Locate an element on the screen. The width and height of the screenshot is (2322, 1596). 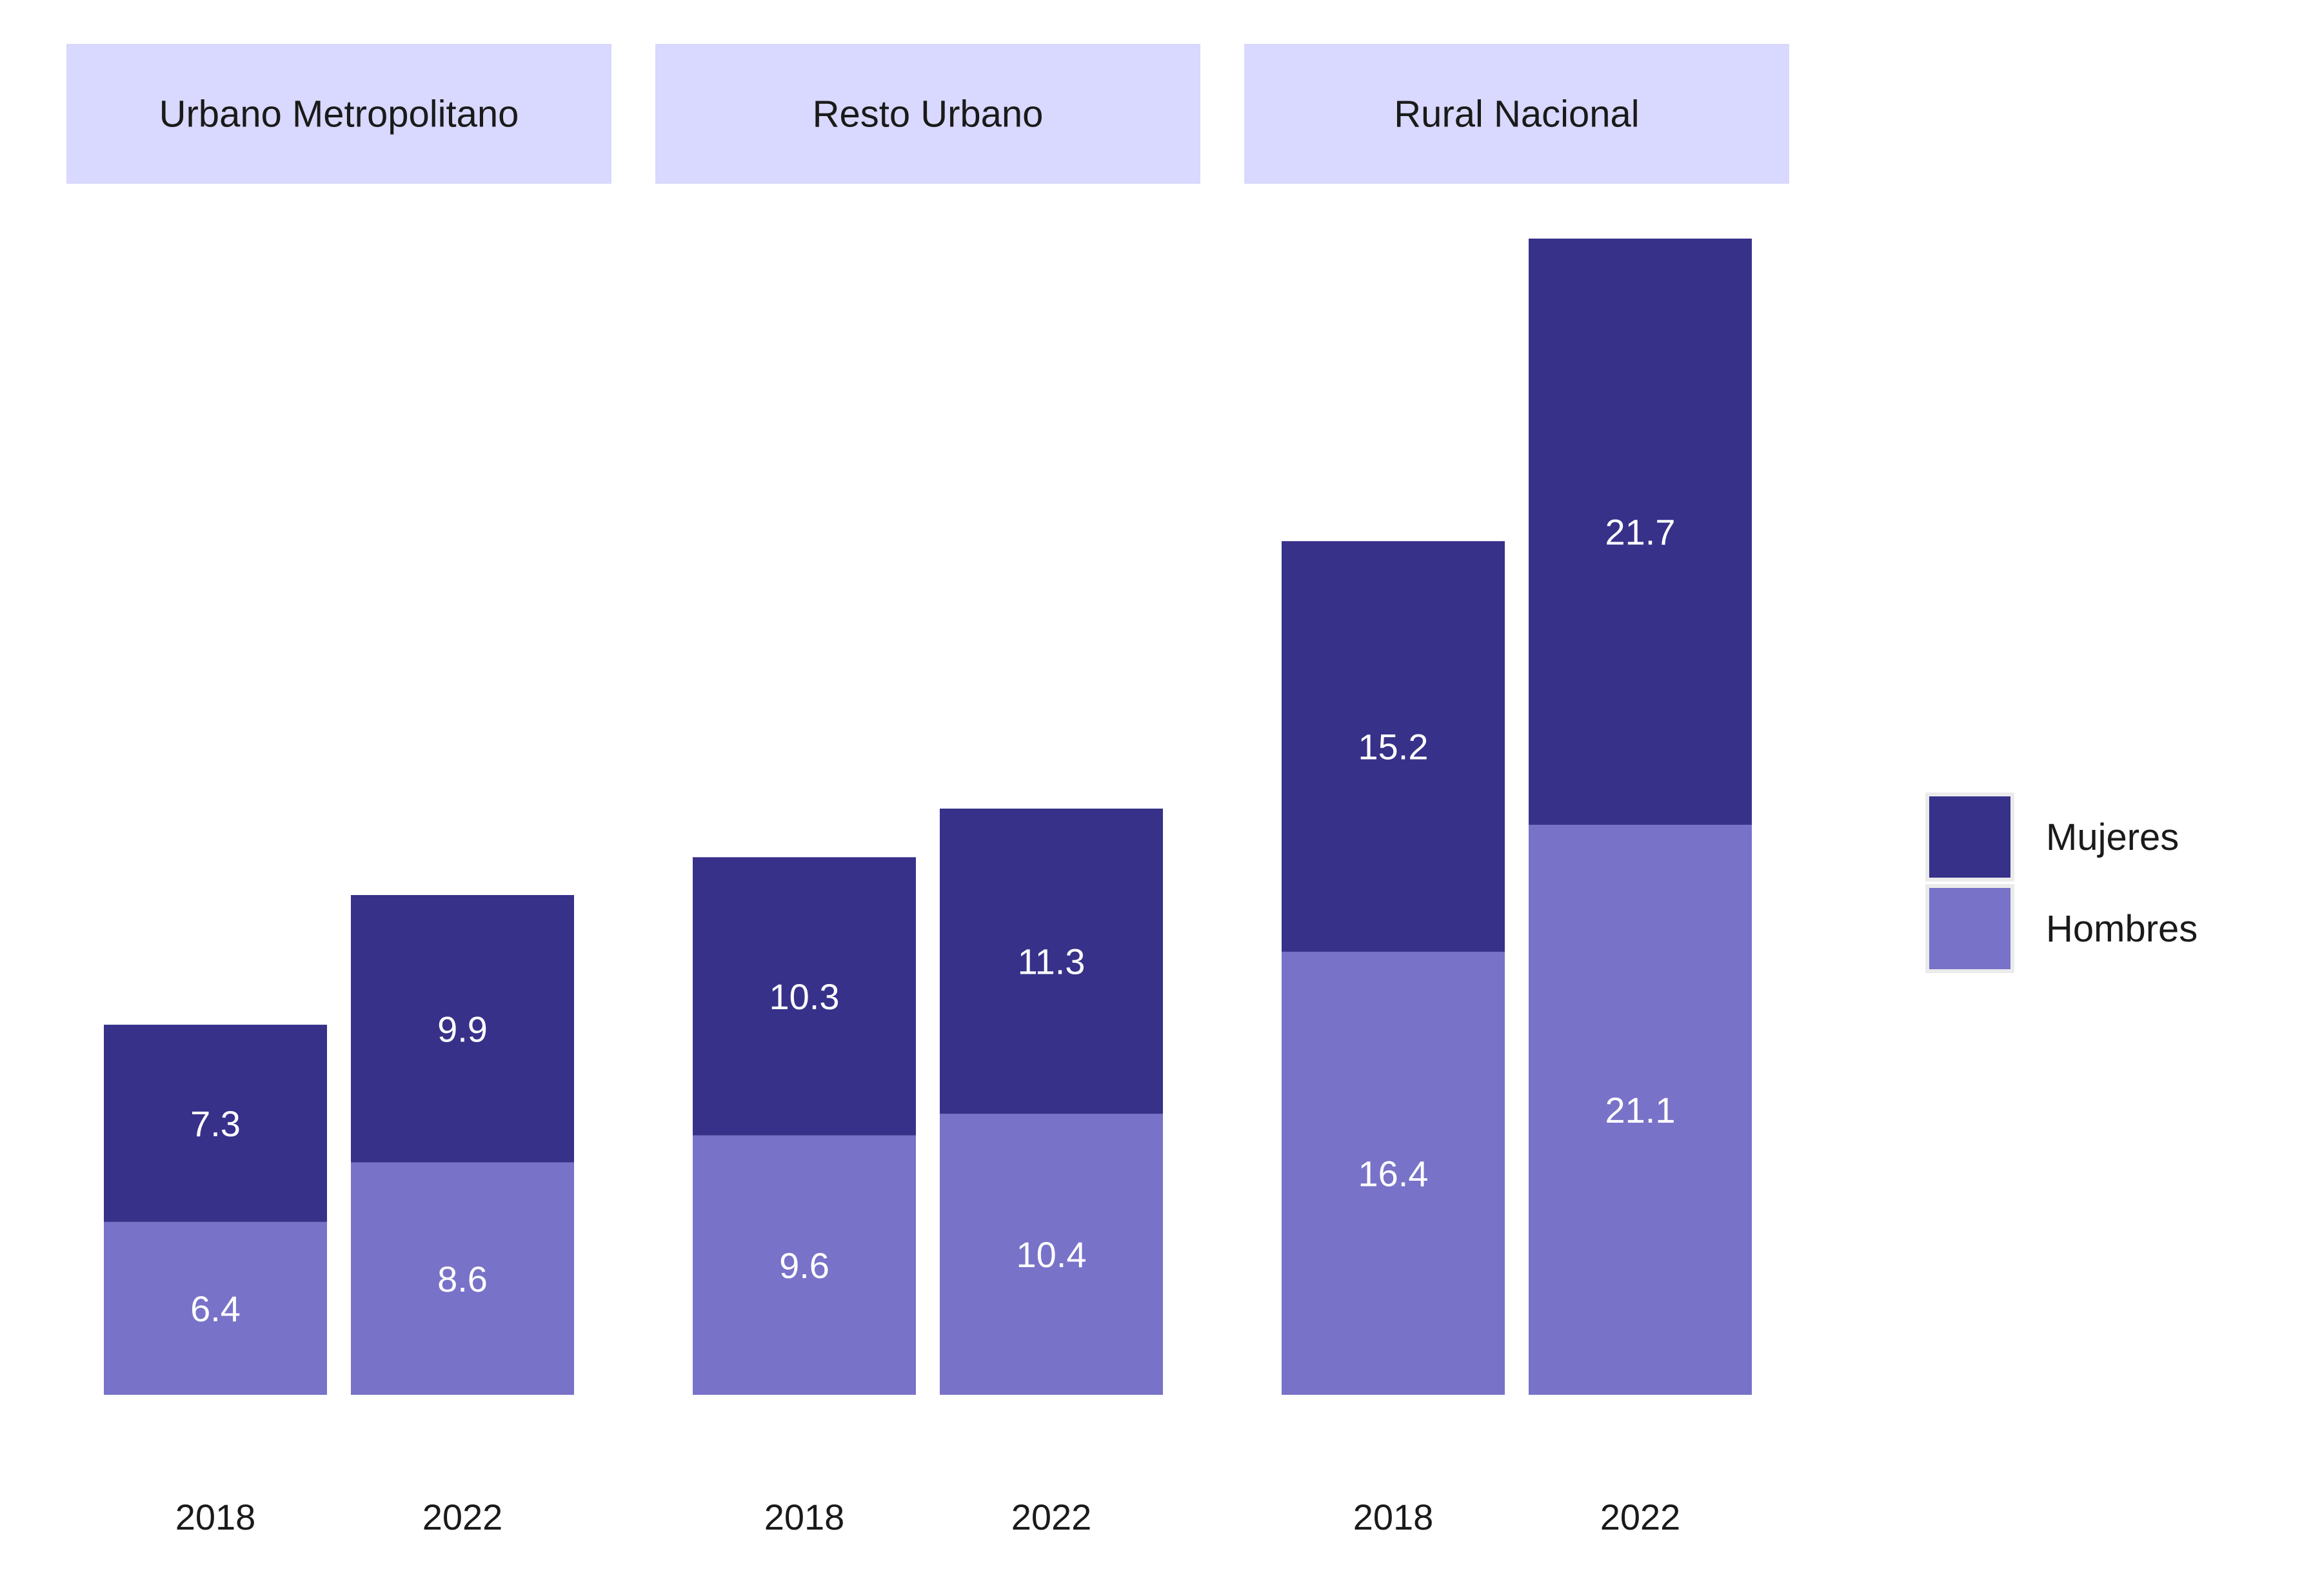
data-label: 11.3 is located at coordinates (1052, 961).